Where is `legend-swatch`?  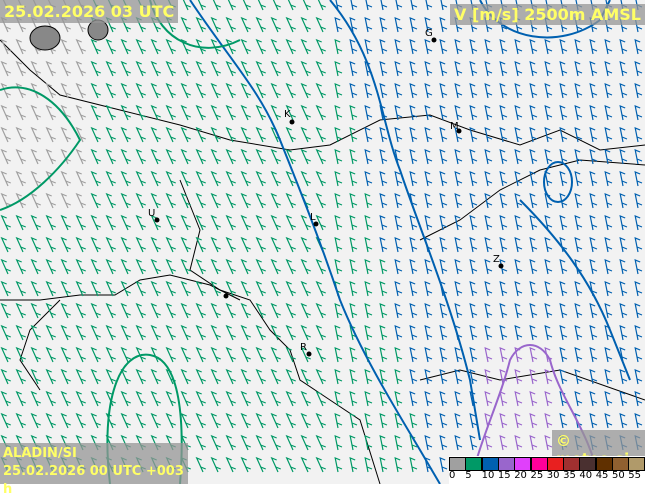
legend-swatch is located at coordinates (523, 464).